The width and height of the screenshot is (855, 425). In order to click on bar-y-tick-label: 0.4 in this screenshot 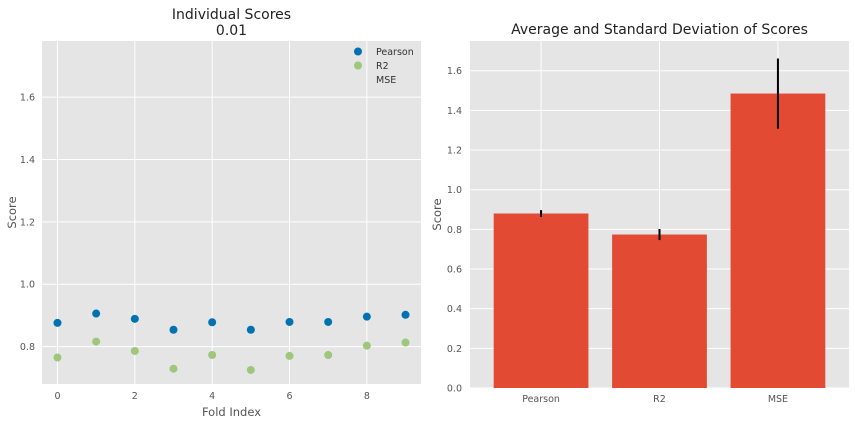, I will do `click(454, 309)`.